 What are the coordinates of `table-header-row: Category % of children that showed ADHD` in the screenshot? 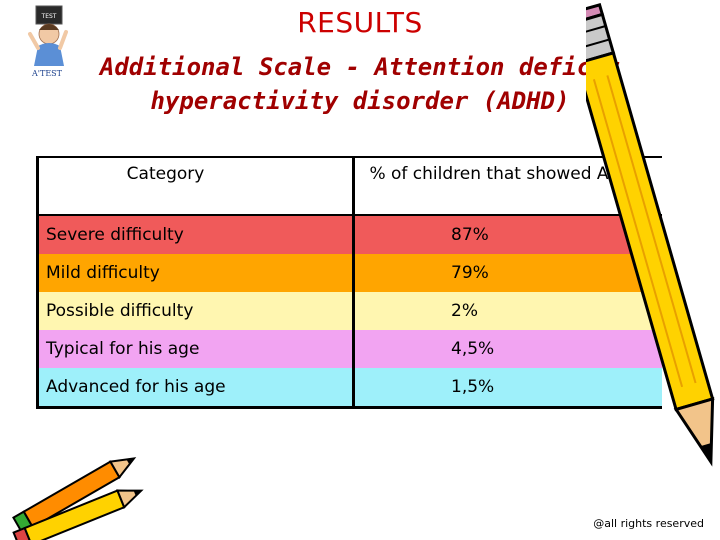 It's located at (350, 187).